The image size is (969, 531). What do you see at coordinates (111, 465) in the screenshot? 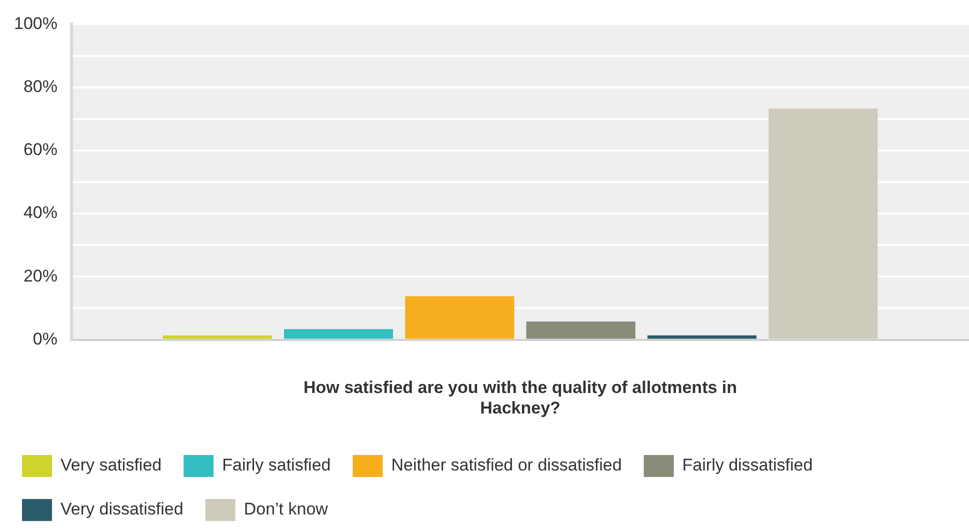
I see `legend-label: Very satisfied` at bounding box center [111, 465].